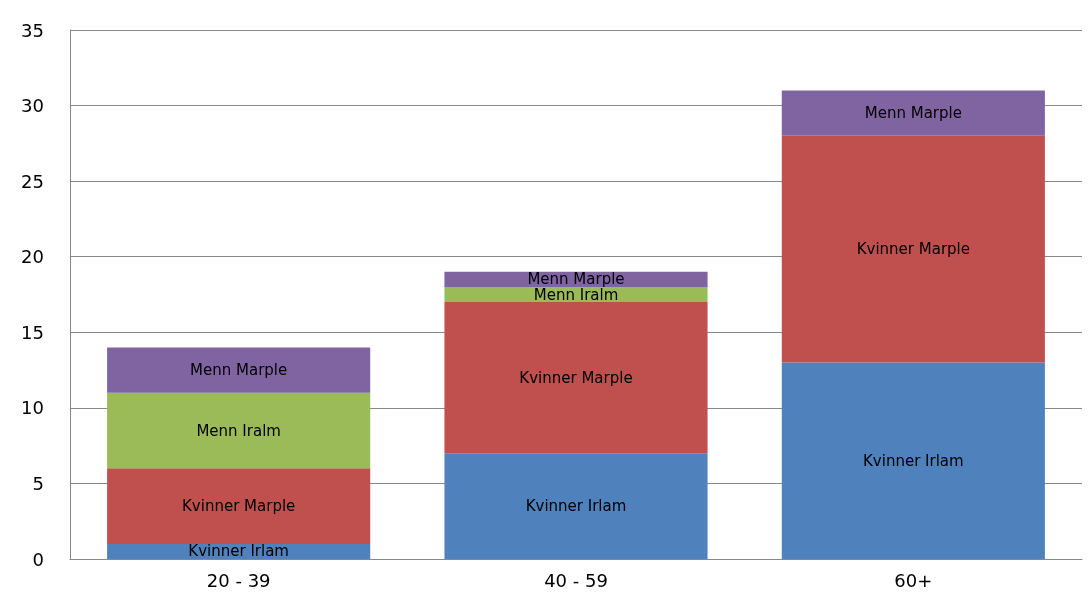 The height and width of the screenshot is (613, 1092). Describe the element at coordinates (238, 580) in the screenshot. I see `x-tick-label: 20 - 39` at that location.